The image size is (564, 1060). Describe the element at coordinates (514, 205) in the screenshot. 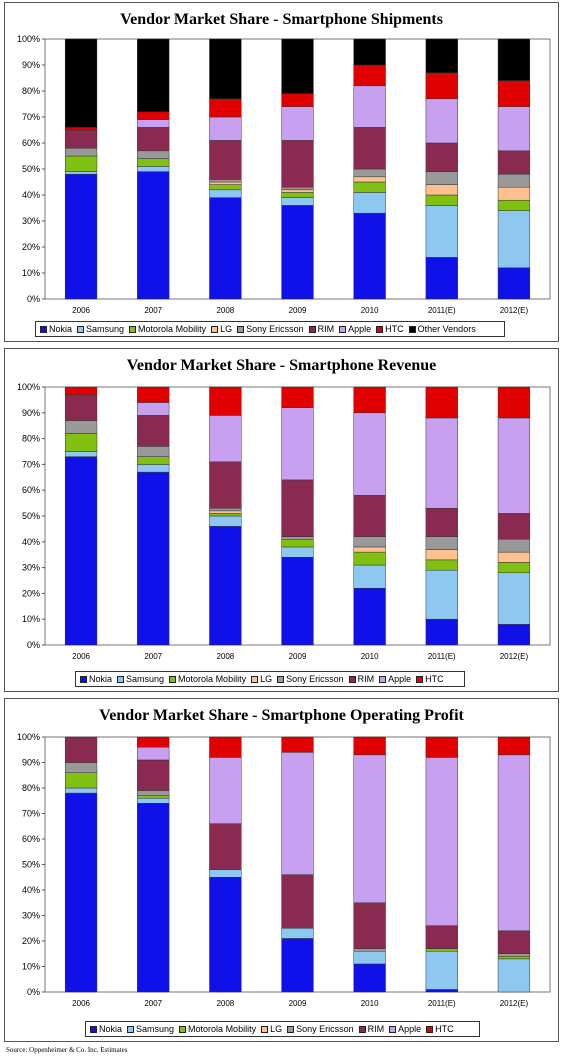

I see `bar-segment-motorola-mobility-2012-e` at that location.